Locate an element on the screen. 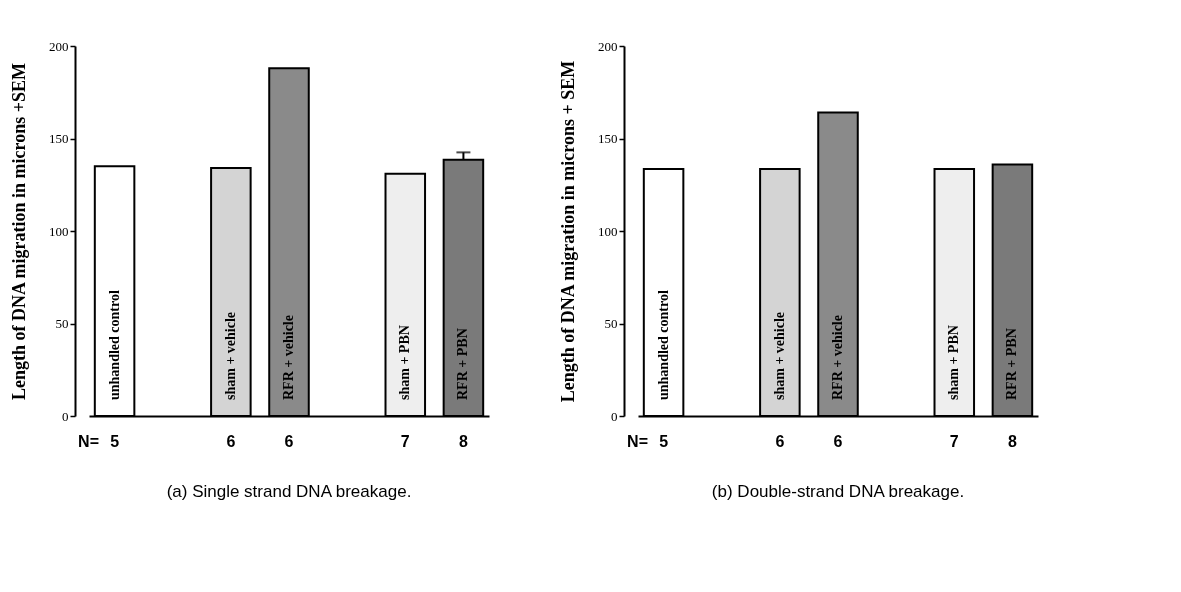 The image size is (1181, 592). y-axis-title: Length of DNA migration in microns + SEM is located at coordinates (568, 231).